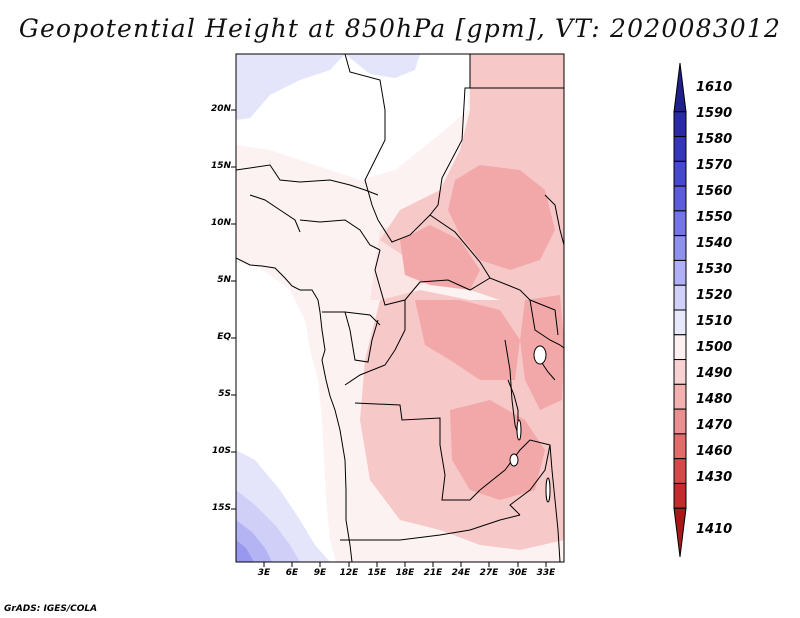  Describe the element at coordinates (714, 295) in the screenshot. I see `colorbar-label: 1520` at that location.